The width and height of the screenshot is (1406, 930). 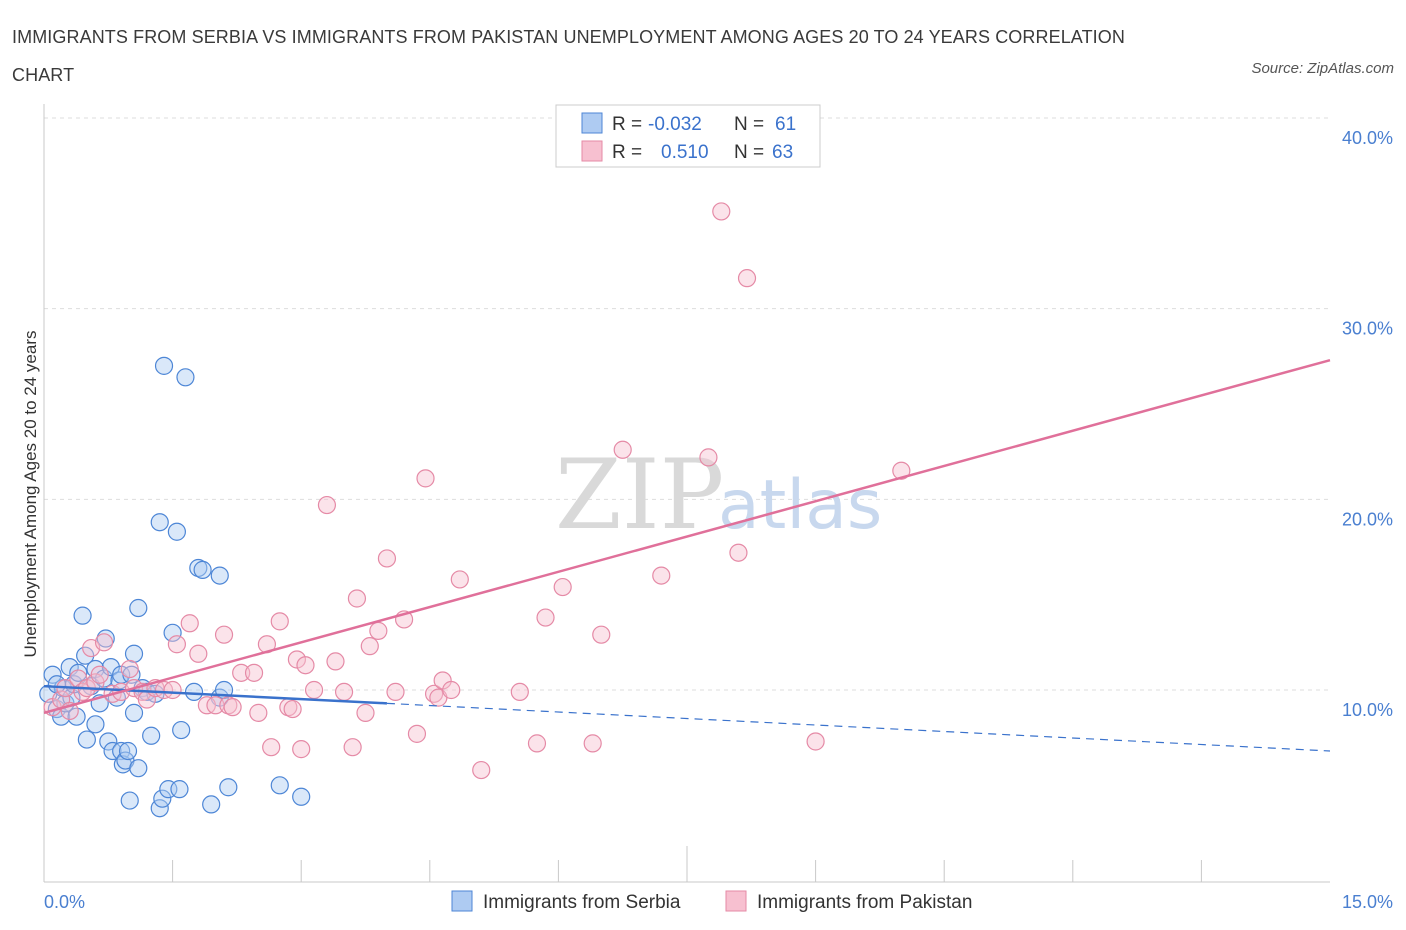 I want to click on x-tick-label: 15.0%, so click(x=1367, y=902).